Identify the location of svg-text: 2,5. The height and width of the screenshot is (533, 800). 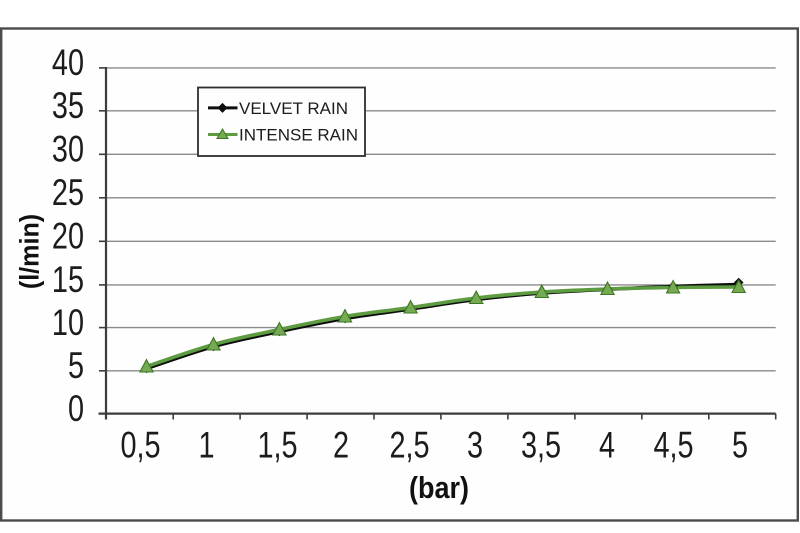
(409, 445).